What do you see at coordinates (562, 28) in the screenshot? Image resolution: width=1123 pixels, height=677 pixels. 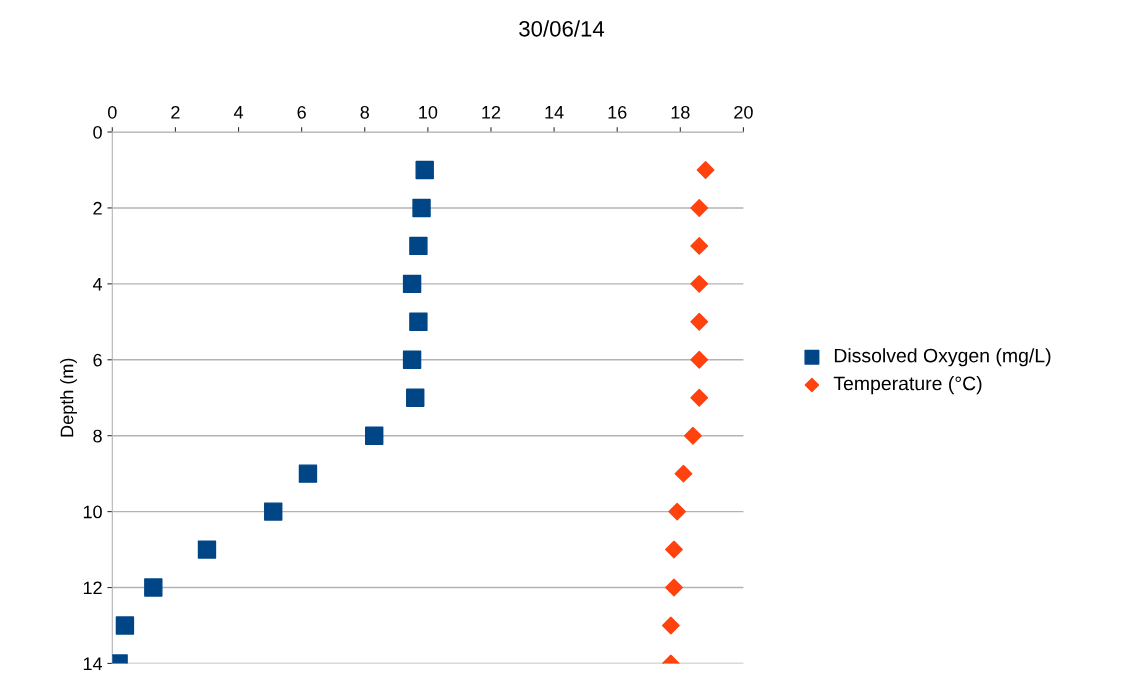 I see `chart-title: 30/06/14` at bounding box center [562, 28].